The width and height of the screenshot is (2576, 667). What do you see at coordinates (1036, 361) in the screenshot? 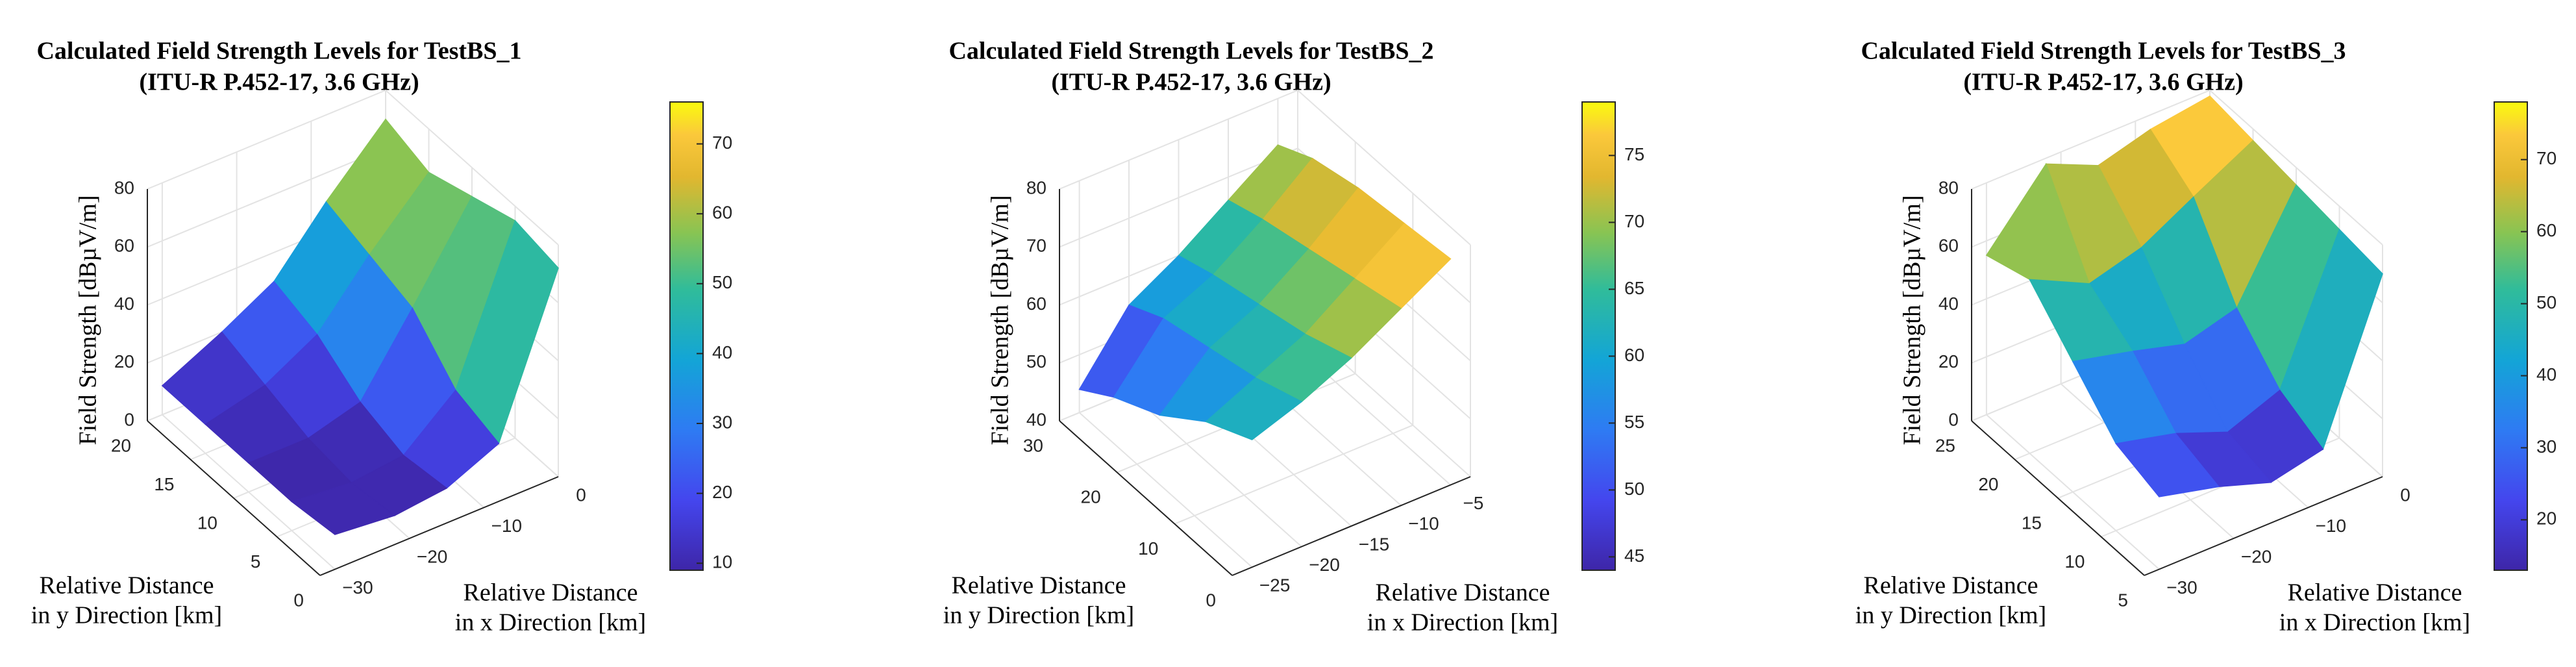
I see `z-tick-label: 50` at bounding box center [1036, 361].